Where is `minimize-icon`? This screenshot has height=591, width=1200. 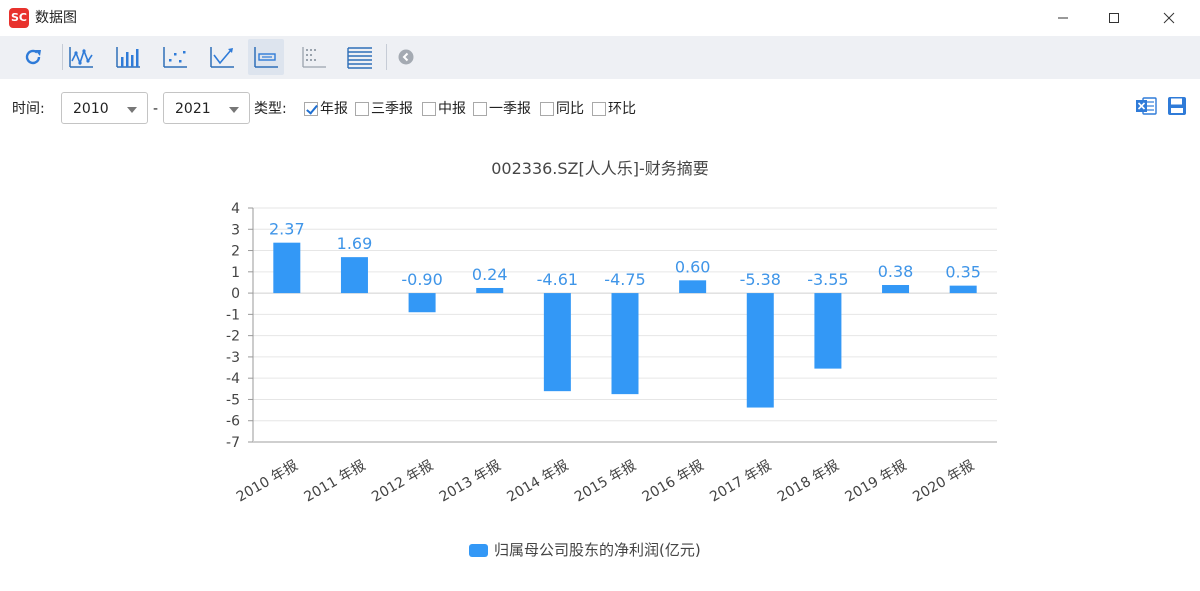
minimize-icon is located at coordinates (1063, 18).